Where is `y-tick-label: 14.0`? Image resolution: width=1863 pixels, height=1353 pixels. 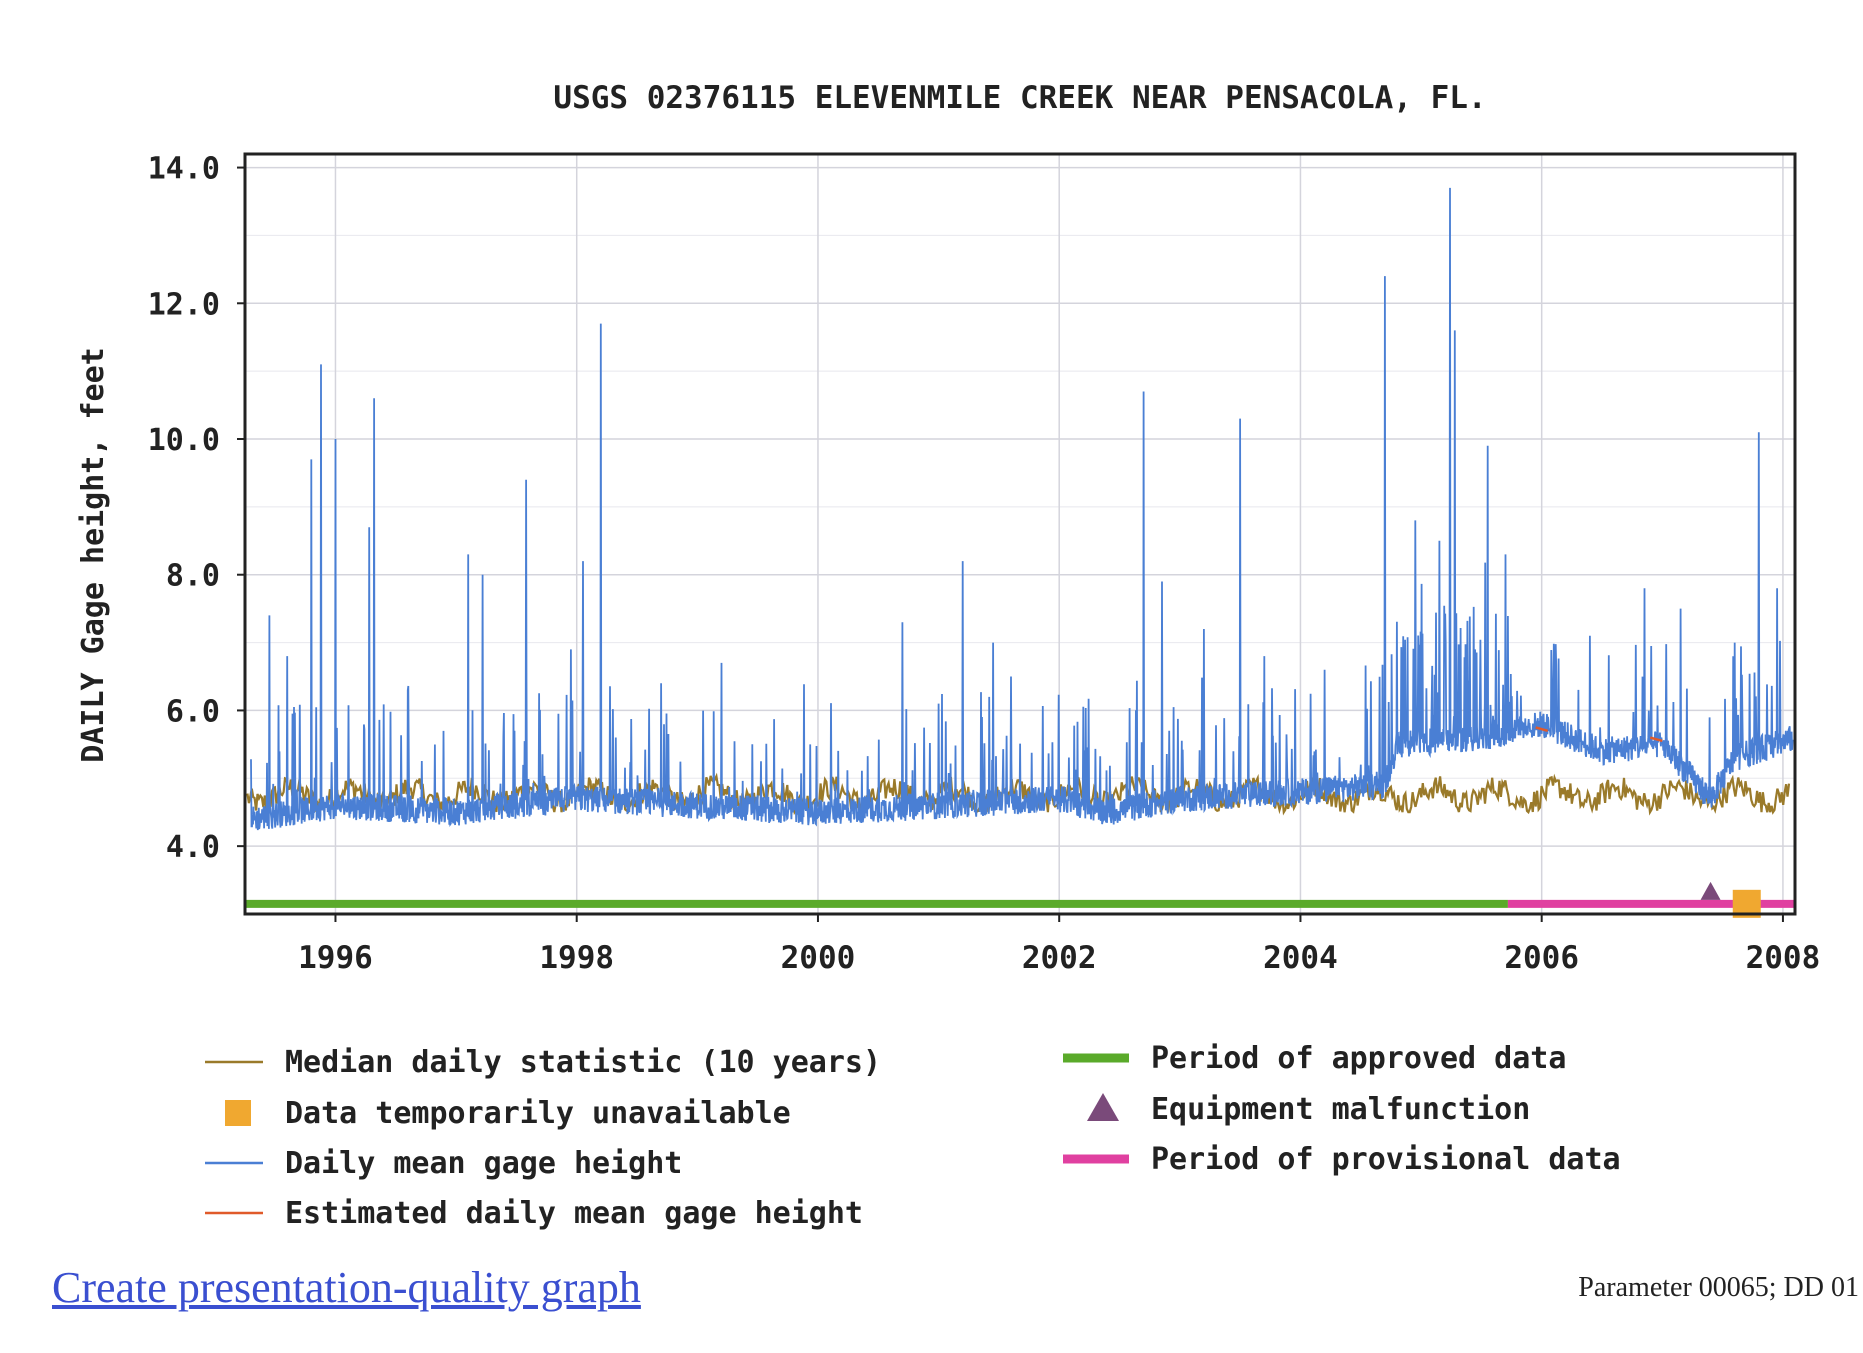
y-tick-label: 14.0 is located at coordinates (184, 169).